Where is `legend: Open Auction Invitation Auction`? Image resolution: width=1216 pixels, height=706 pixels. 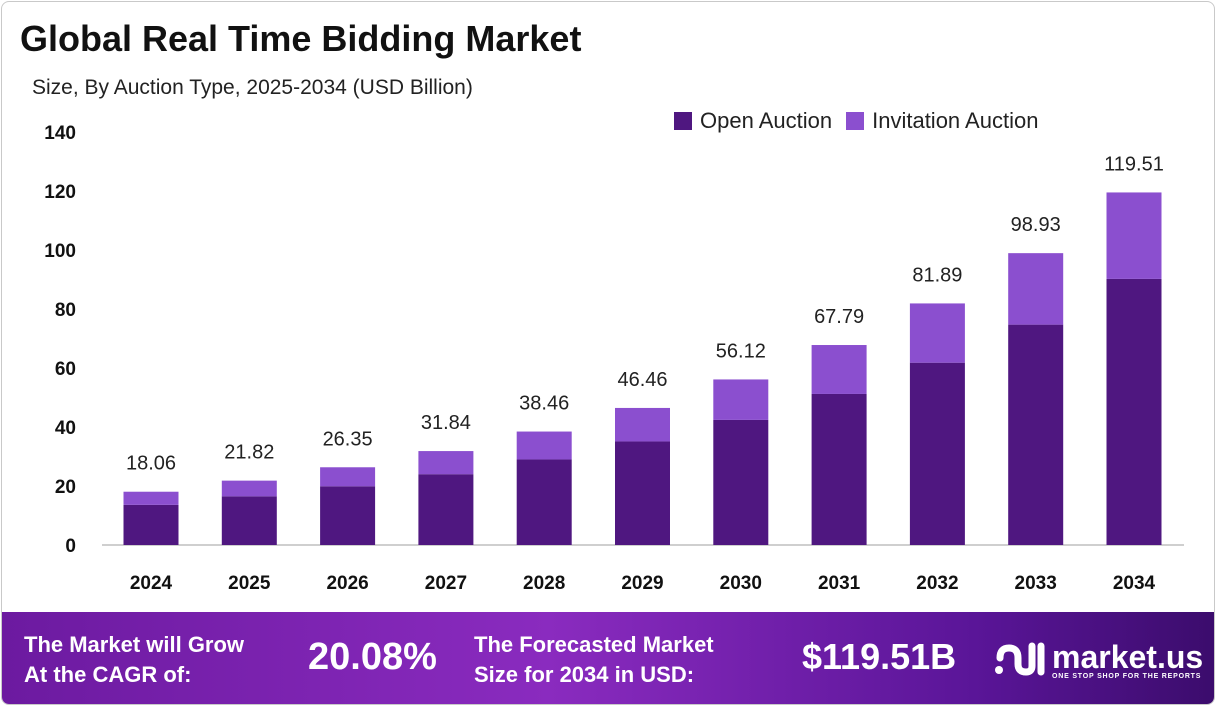
legend: Open Auction Invitation Auction is located at coordinates (856, 121).